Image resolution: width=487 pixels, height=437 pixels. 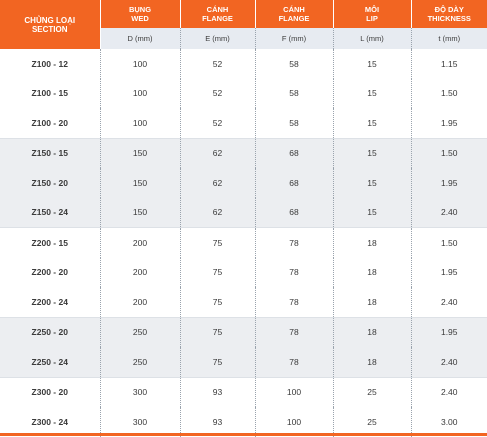 What do you see at coordinates (140, 18) in the screenshot?
I see `header-subtext: WED` at bounding box center [140, 18].